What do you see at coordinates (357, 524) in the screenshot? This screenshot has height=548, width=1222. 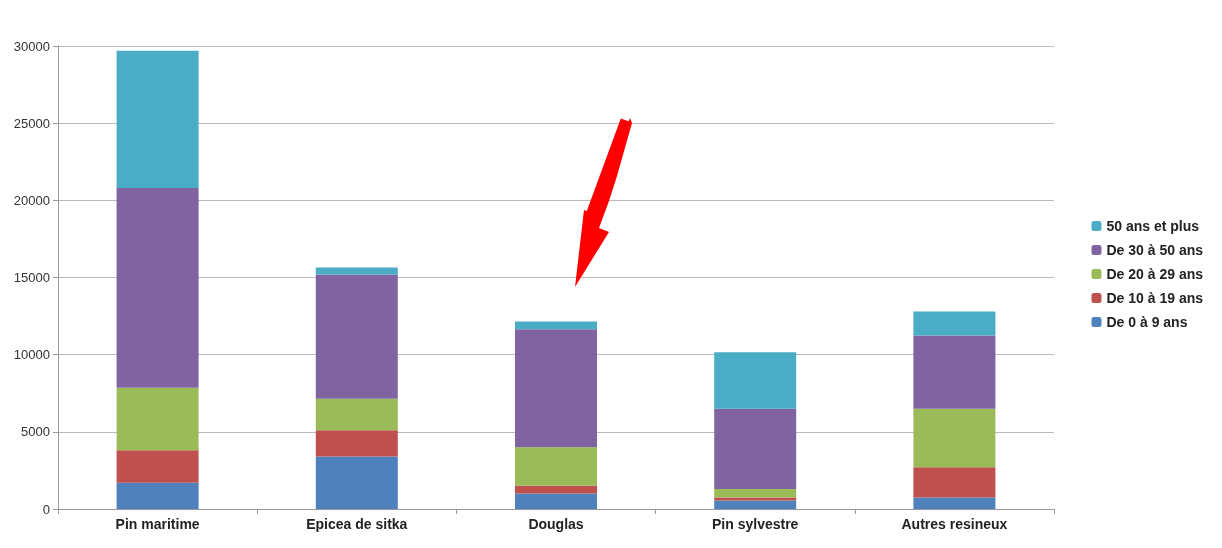 I see `x-tick-label: Epicea de sitka` at bounding box center [357, 524].